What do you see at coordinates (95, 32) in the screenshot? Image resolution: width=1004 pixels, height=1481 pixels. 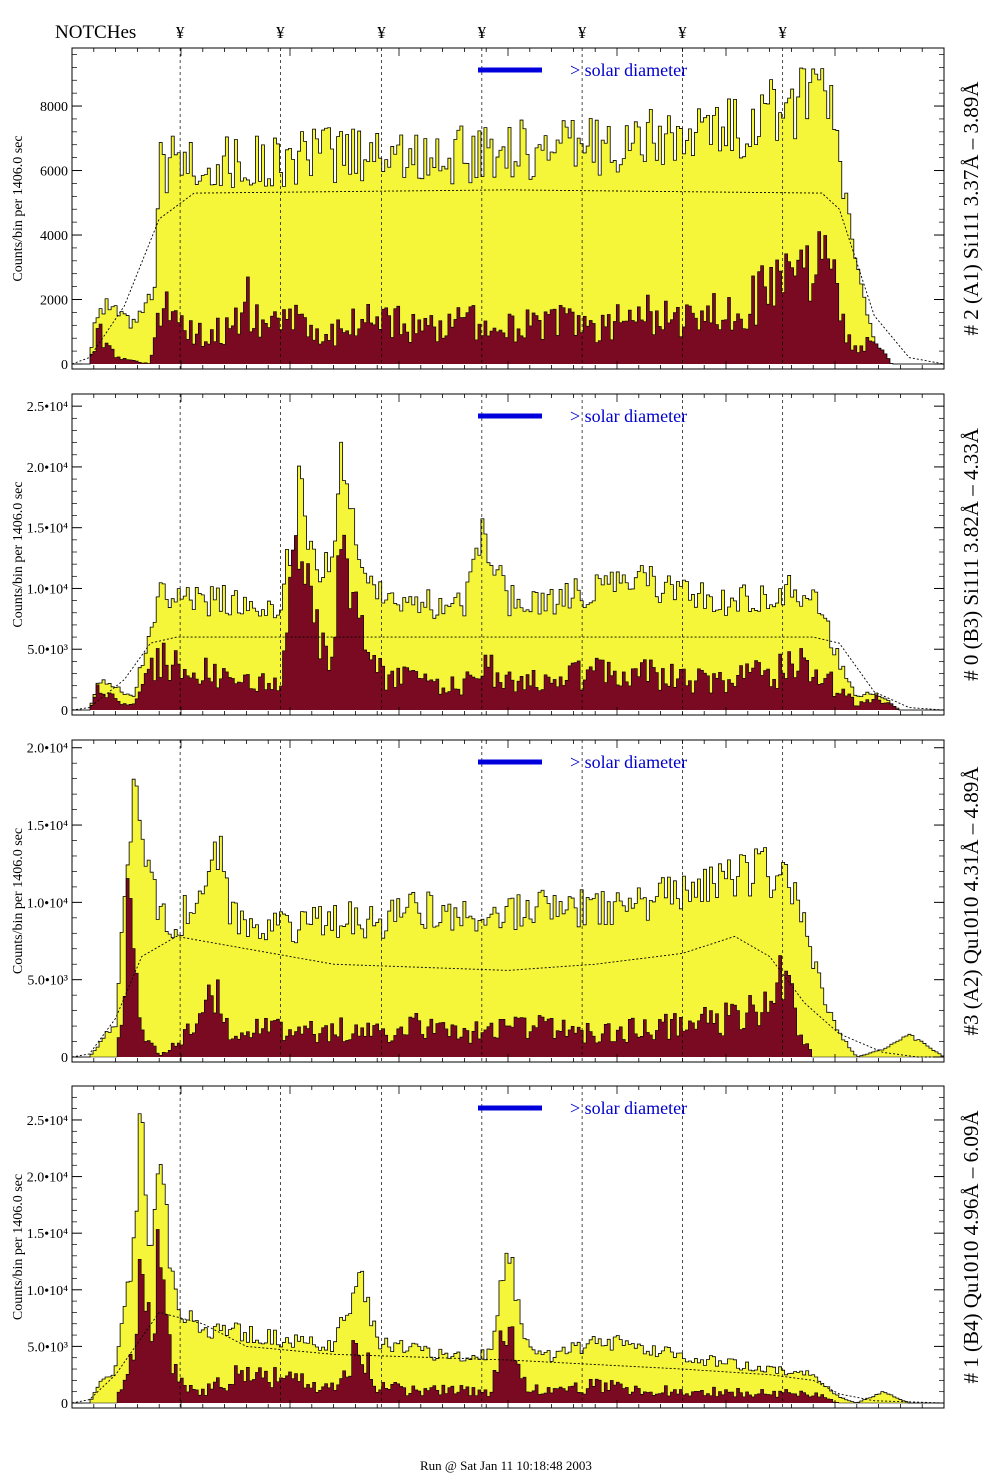 I see `notches-label: NOTCHes` at bounding box center [95, 32].